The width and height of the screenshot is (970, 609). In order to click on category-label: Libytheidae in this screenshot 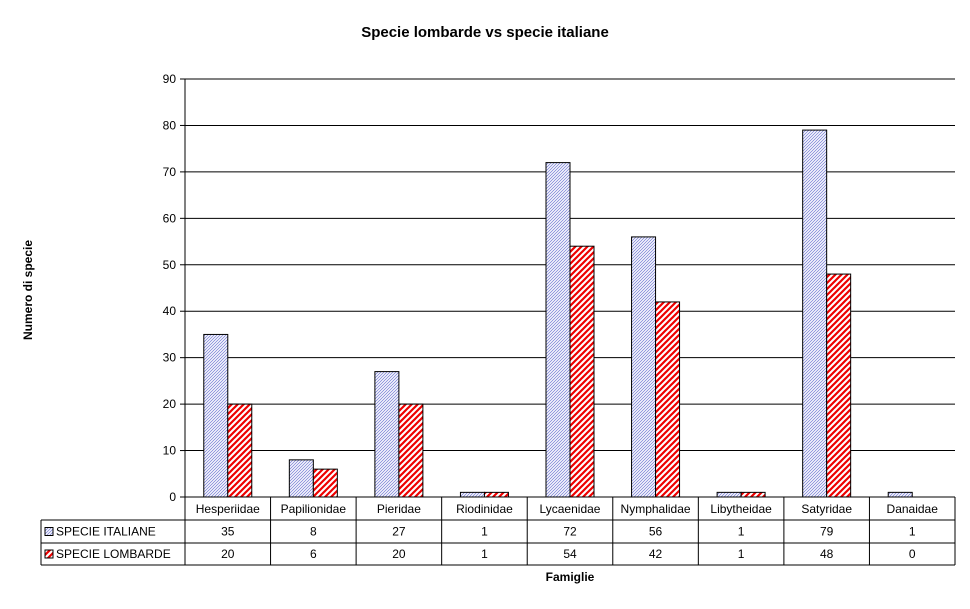, I will do `click(741, 509)`.